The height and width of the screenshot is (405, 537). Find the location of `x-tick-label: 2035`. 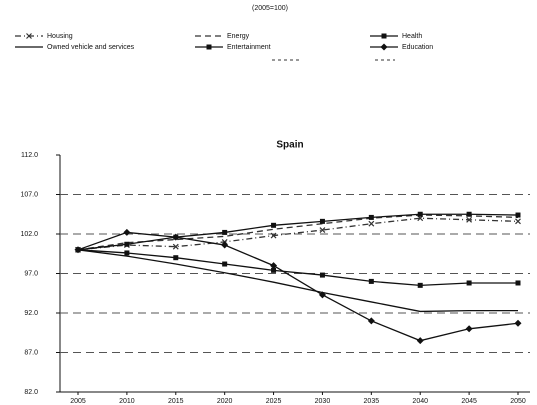

x-tick-label: 2035 is located at coordinates (372, 401).